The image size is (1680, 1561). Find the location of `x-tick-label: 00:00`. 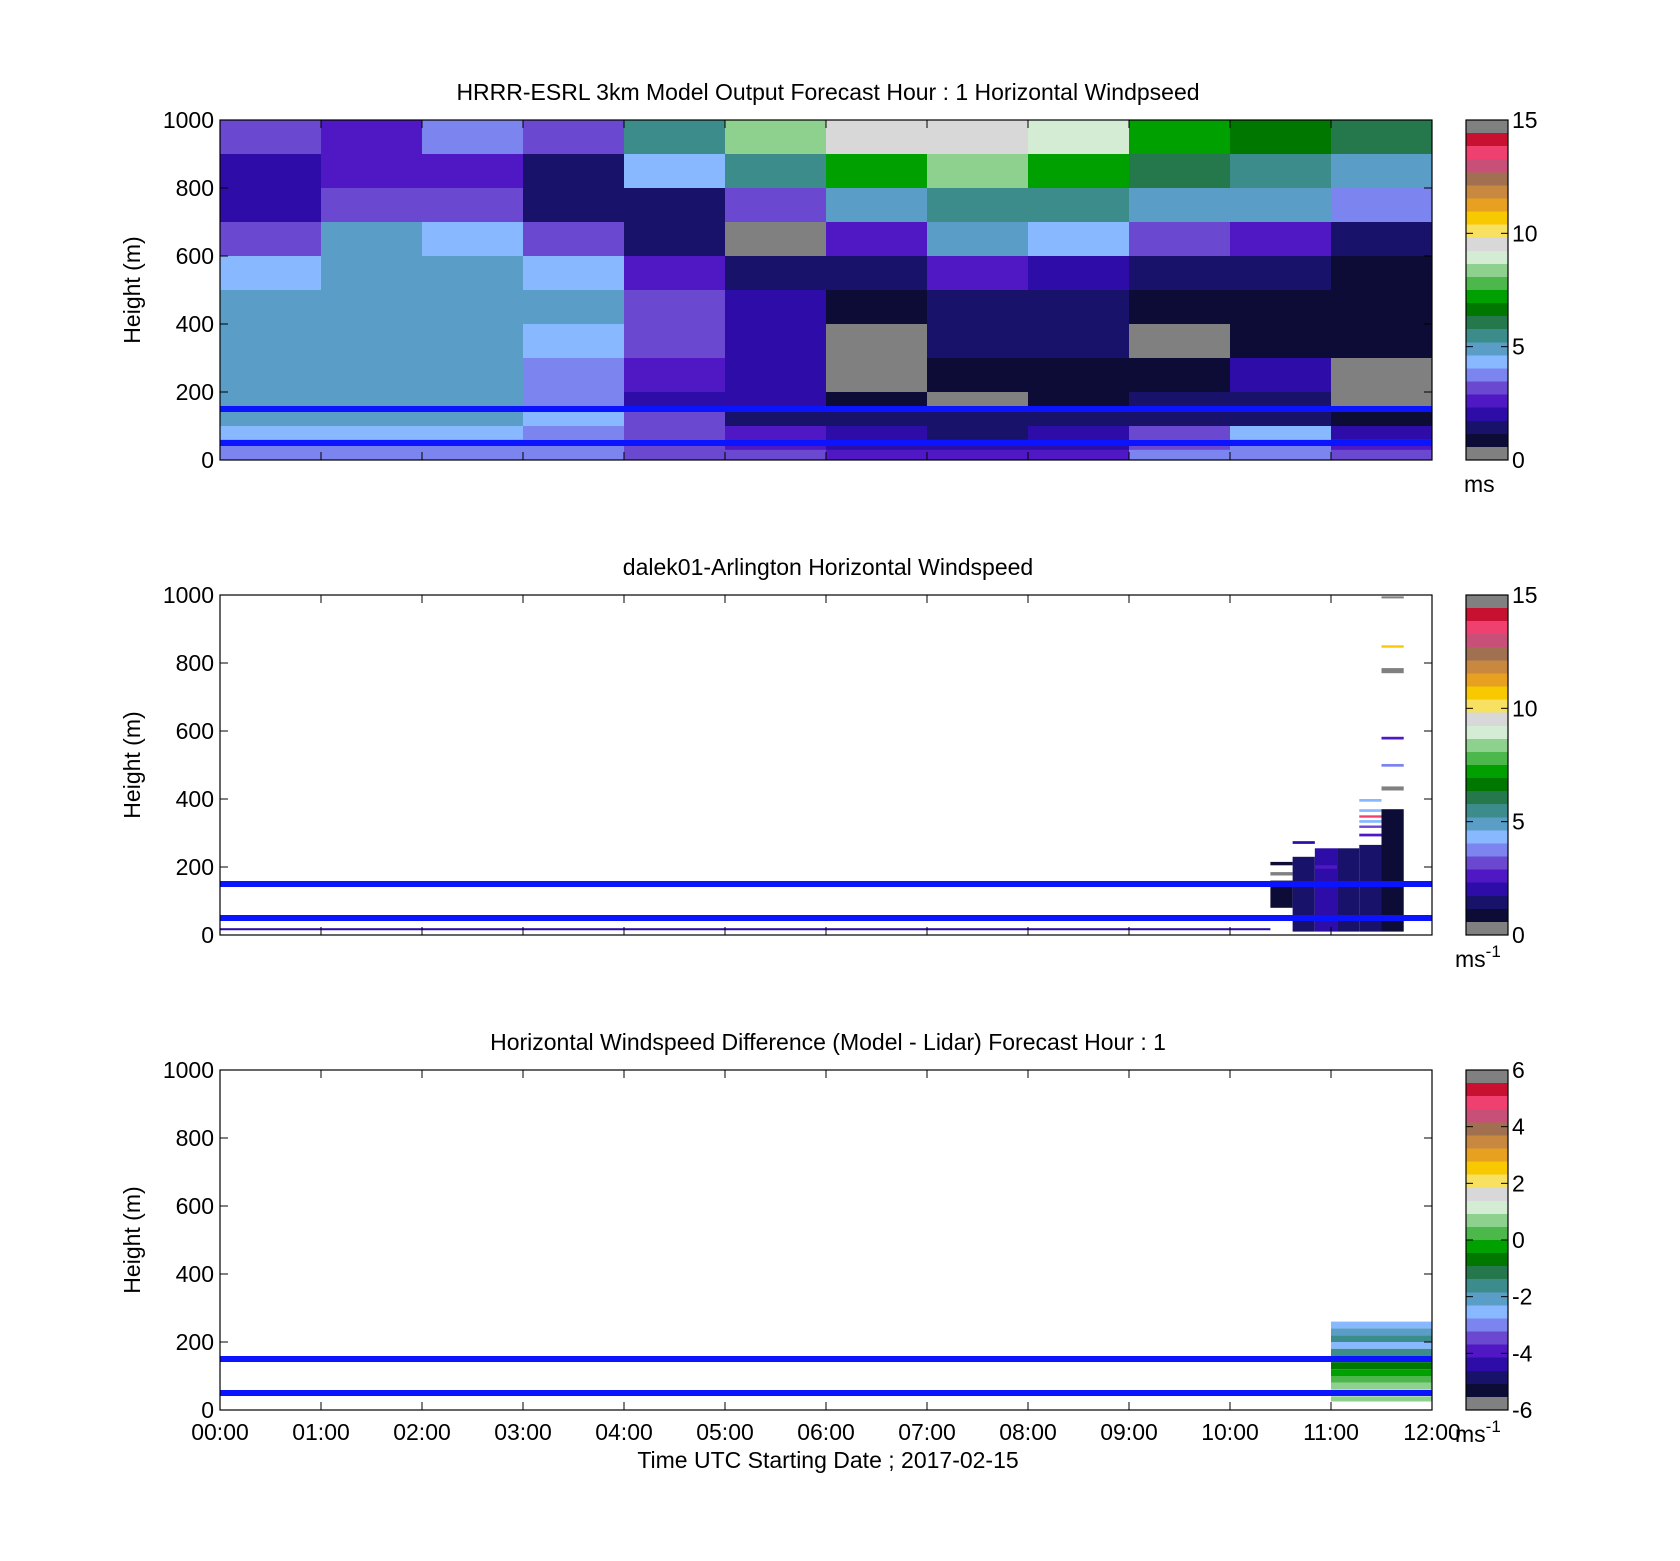

x-tick-label: 00:00 is located at coordinates (220, 1432).